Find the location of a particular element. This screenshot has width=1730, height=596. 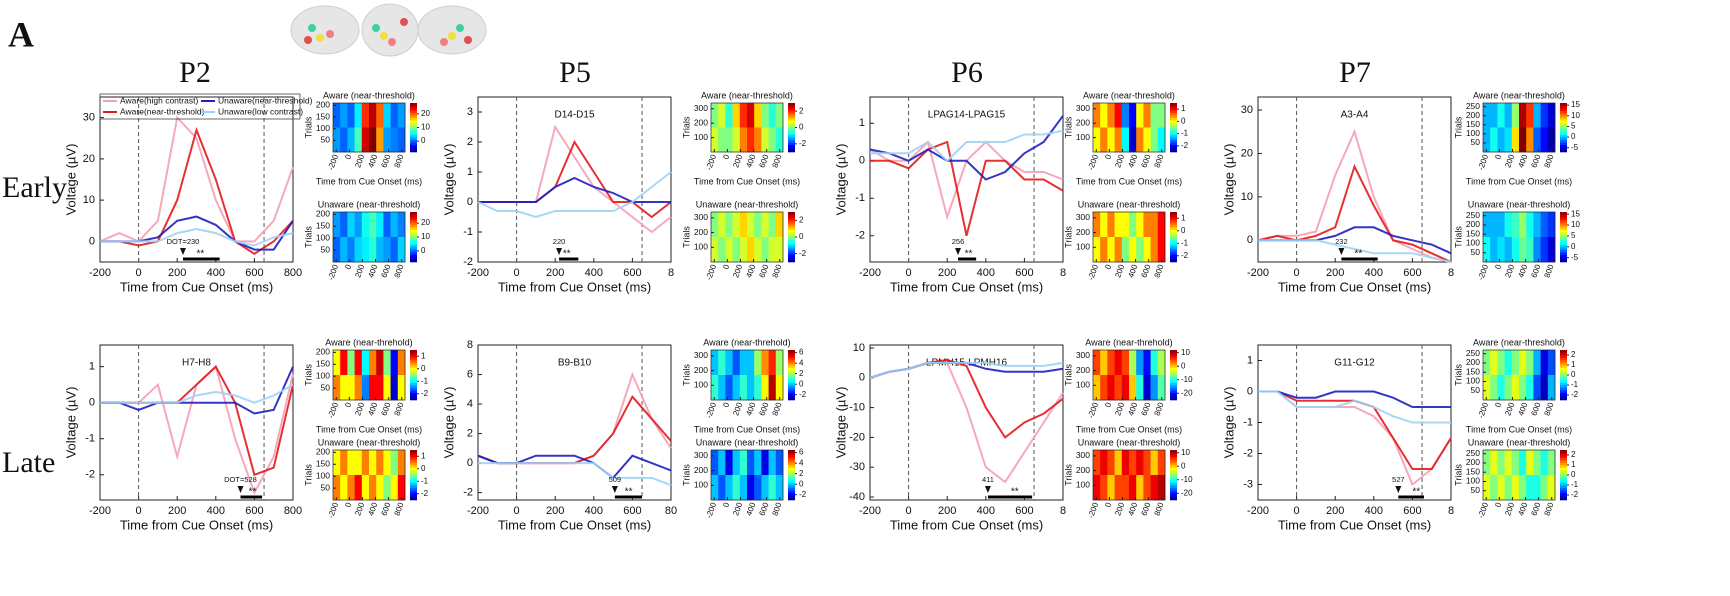

colorbar-tick-label: 1 is located at coordinates (423, 355).